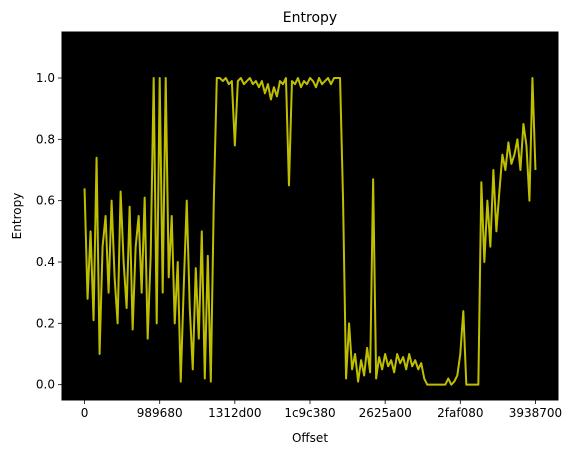  What do you see at coordinates (309, 413) in the screenshot?
I see `x-tick-label: 1c9c380` at bounding box center [309, 413].